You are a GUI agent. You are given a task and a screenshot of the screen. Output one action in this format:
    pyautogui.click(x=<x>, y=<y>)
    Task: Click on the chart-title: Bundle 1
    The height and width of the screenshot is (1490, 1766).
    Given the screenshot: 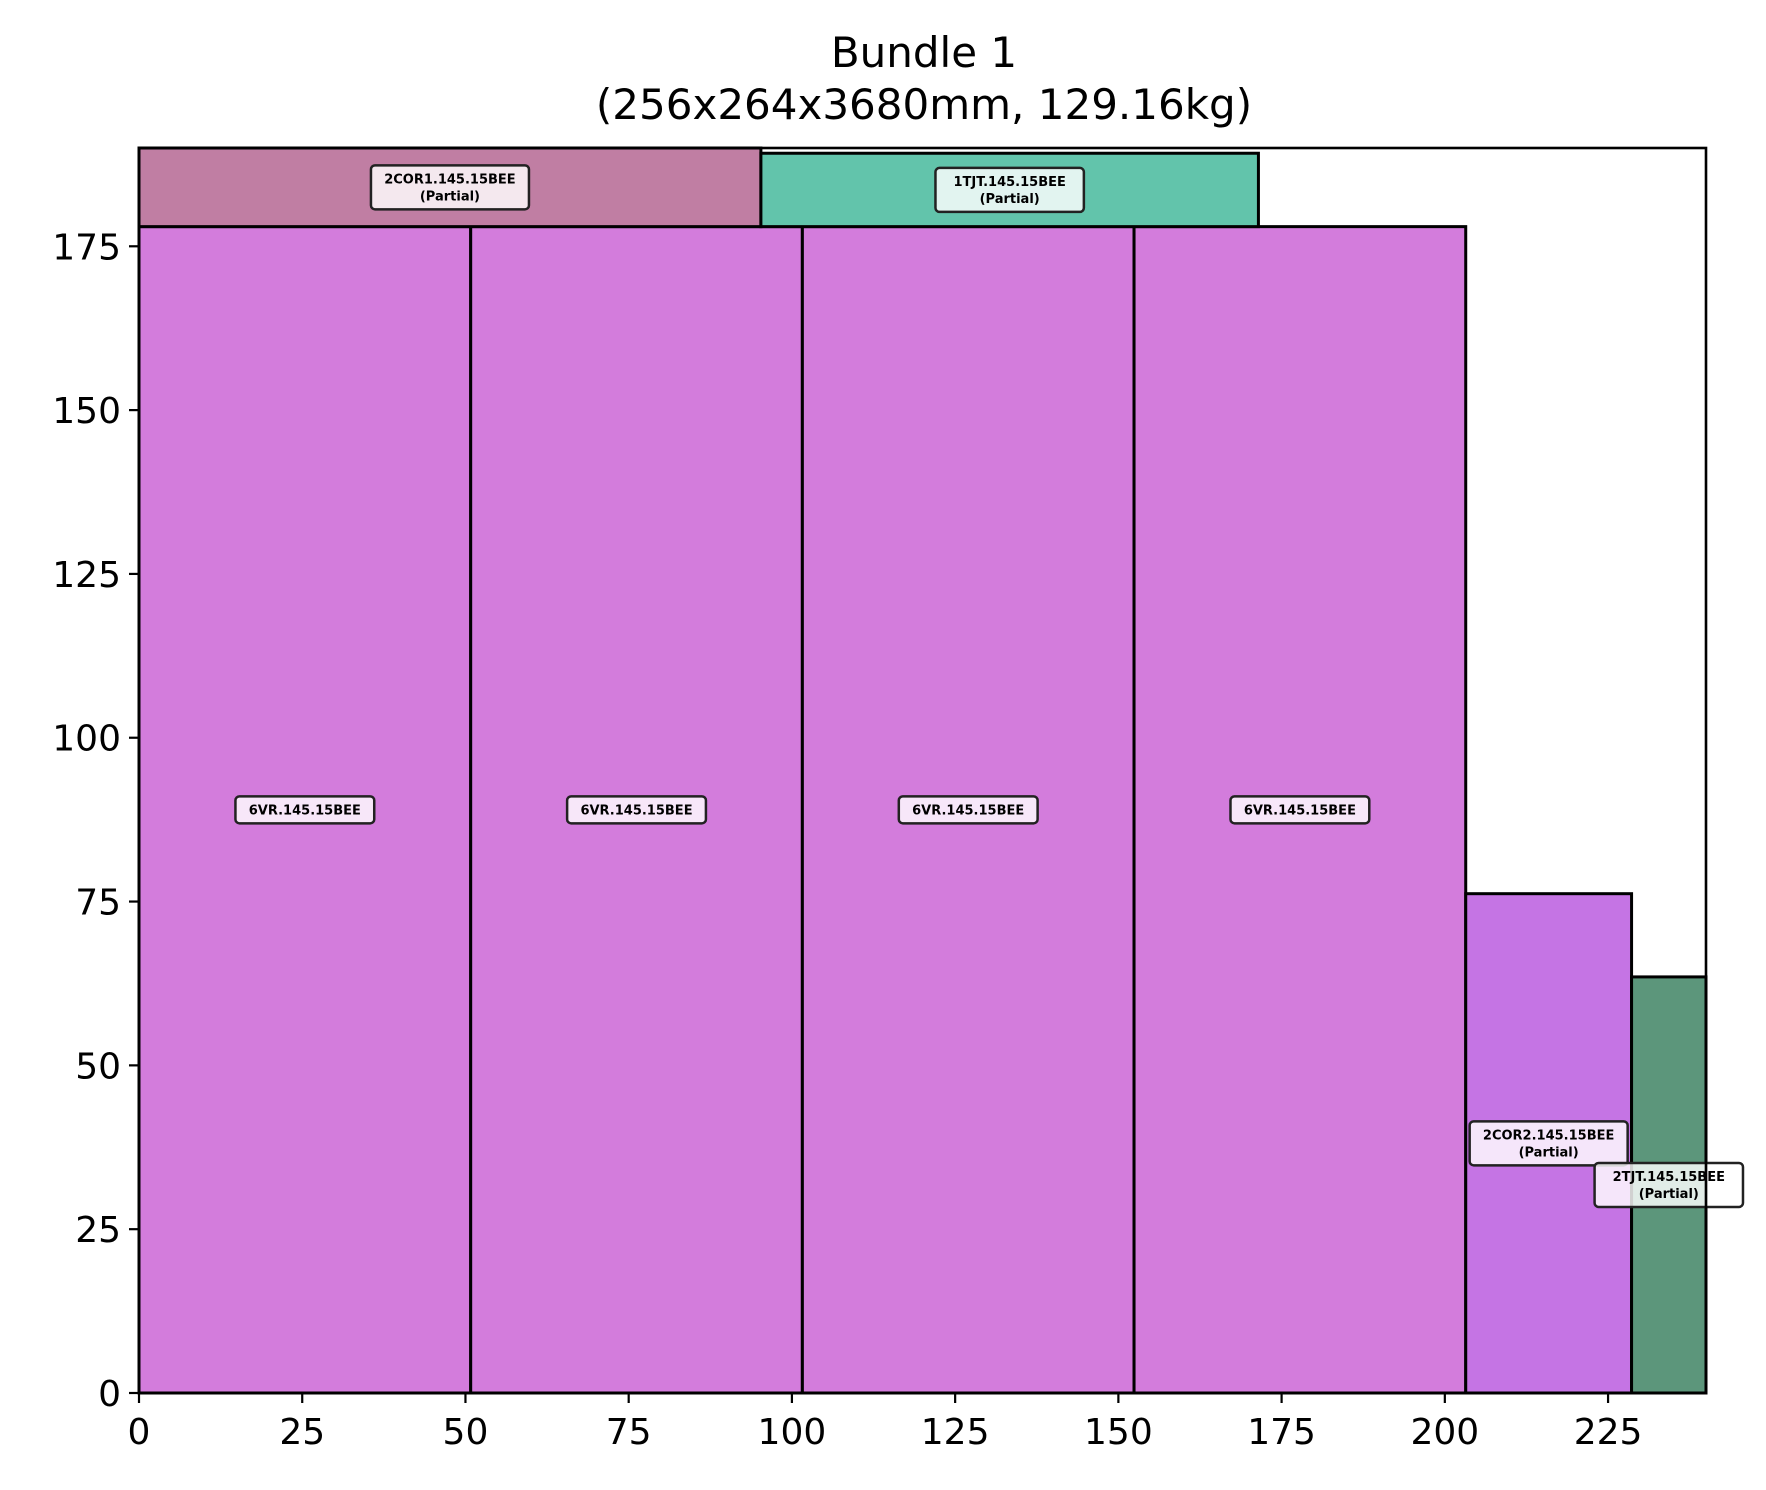 What is the action you would take?
    pyautogui.click(x=924, y=52)
    